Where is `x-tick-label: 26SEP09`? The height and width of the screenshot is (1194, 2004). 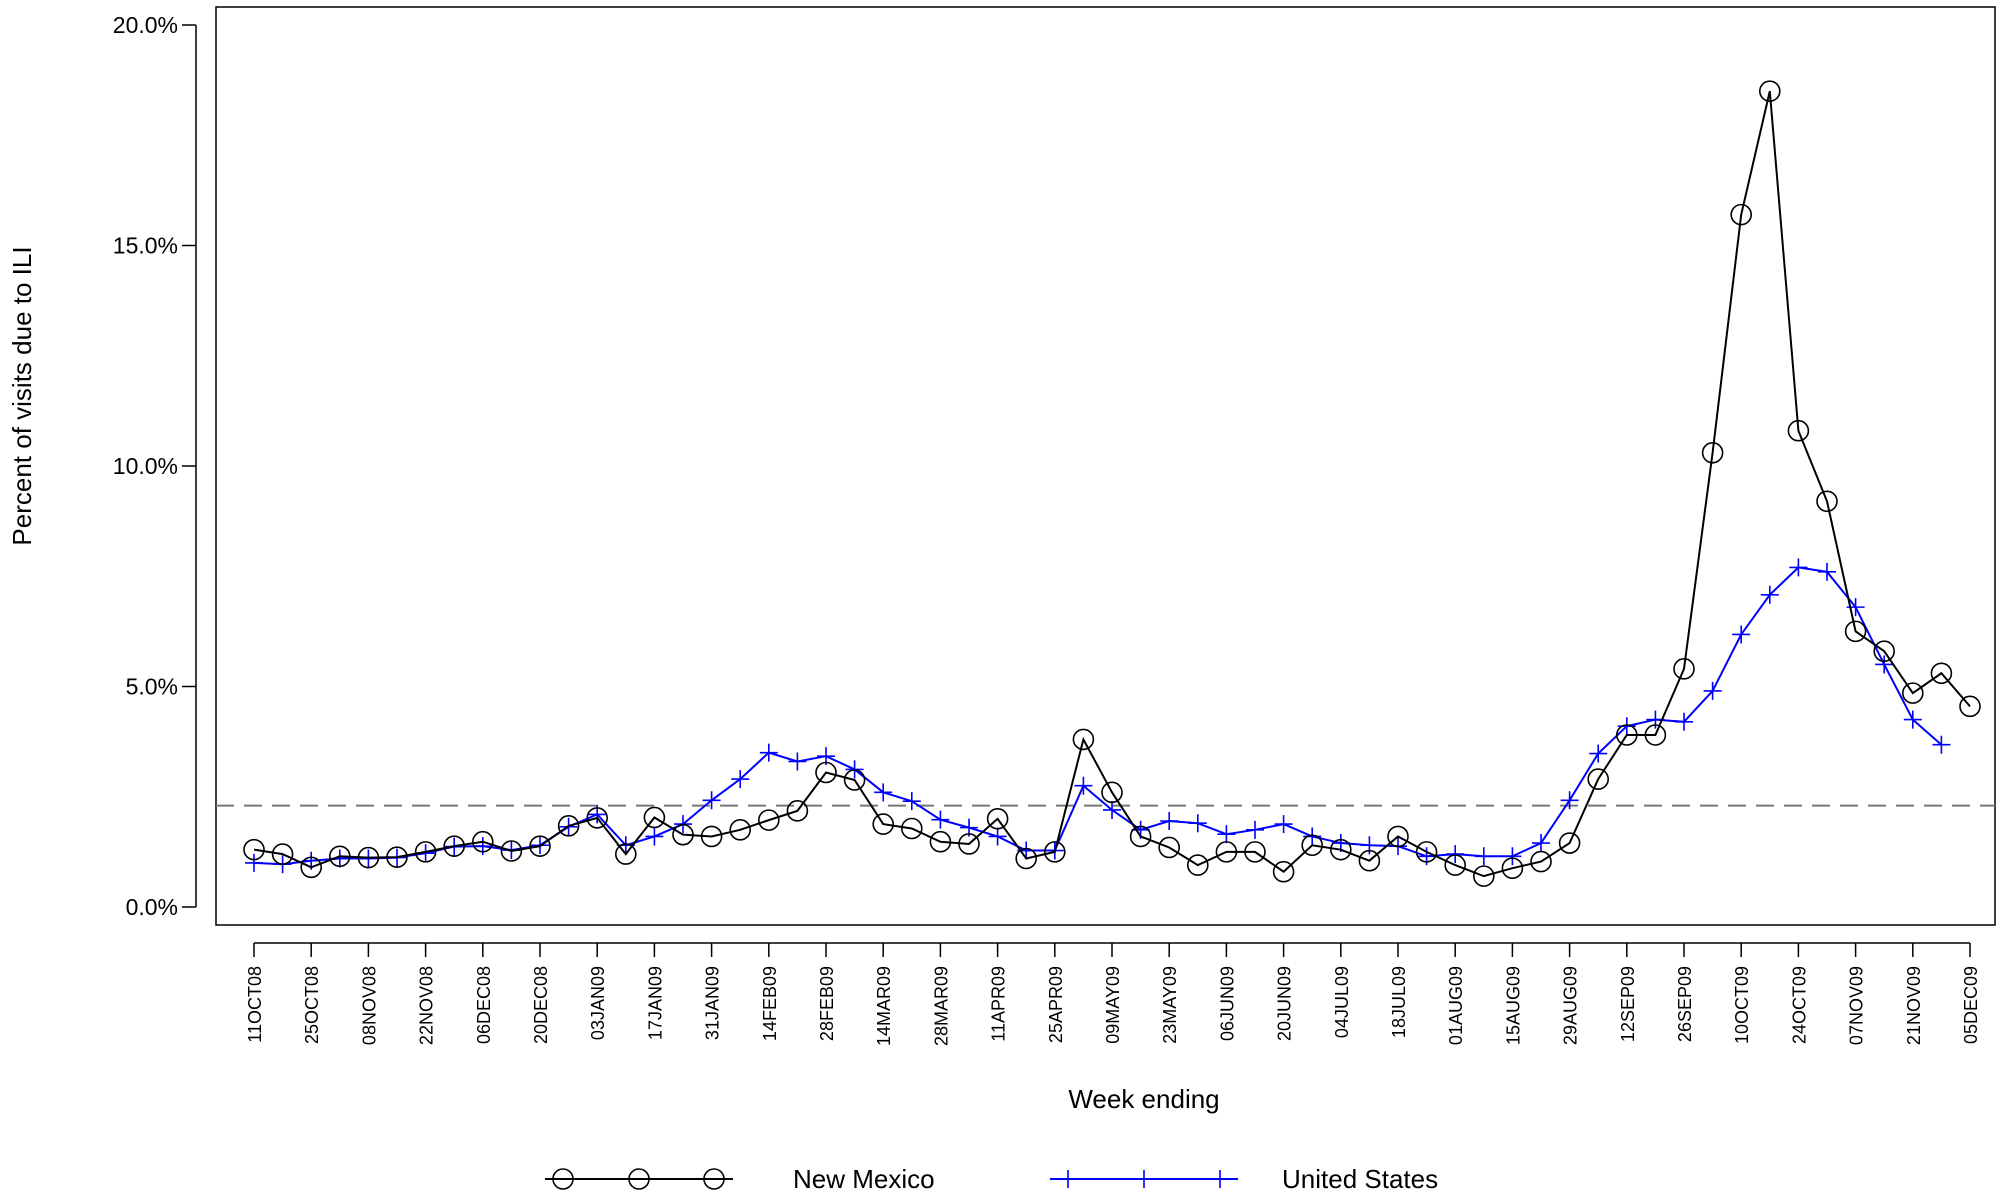 x-tick-label: 26SEP09 is located at coordinates (1685, 1004).